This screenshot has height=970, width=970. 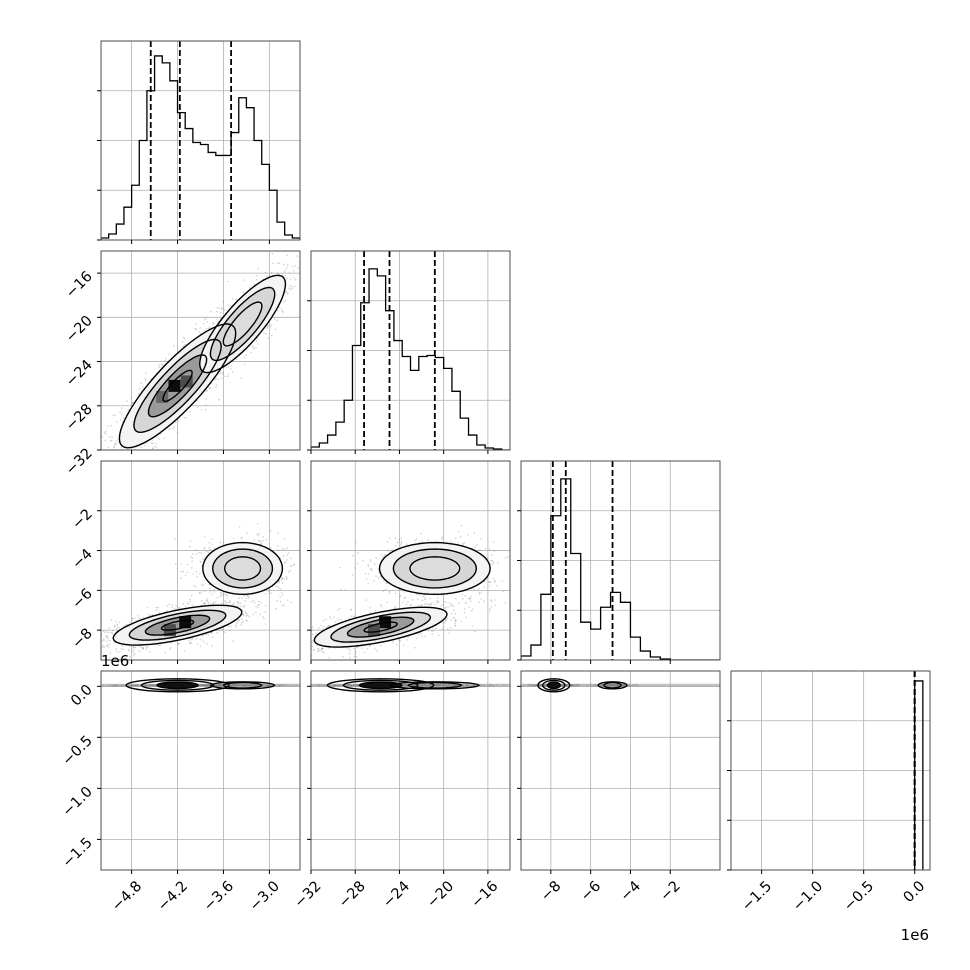 I want to click on y-tick-label: −16, so click(x=79, y=285).